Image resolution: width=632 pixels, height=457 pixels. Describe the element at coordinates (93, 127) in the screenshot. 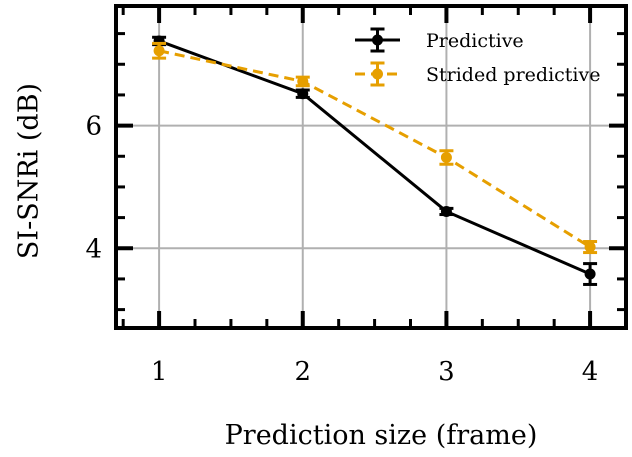

I see `y-tick-label-2: 6` at that location.